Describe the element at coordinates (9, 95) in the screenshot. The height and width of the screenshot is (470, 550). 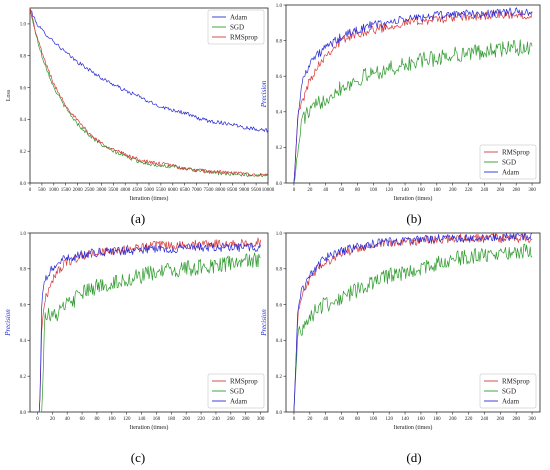
I see `y-axis-title: Loss` at that location.